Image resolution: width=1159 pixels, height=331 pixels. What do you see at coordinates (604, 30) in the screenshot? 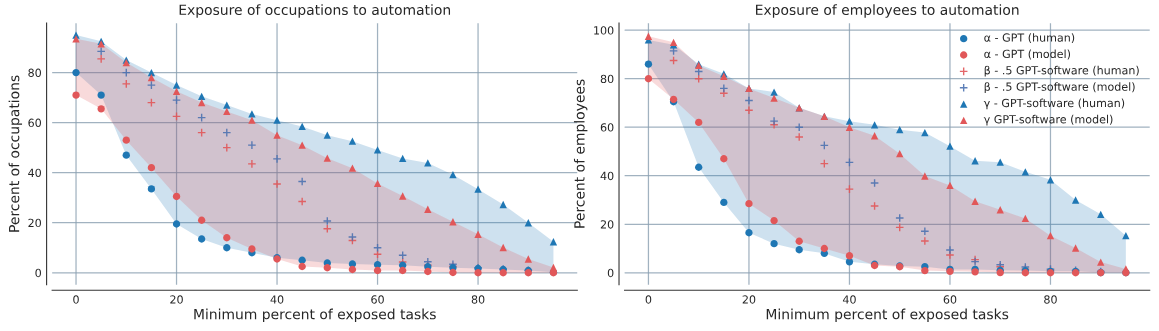
I see `y-tick-label: 100` at bounding box center [604, 30].